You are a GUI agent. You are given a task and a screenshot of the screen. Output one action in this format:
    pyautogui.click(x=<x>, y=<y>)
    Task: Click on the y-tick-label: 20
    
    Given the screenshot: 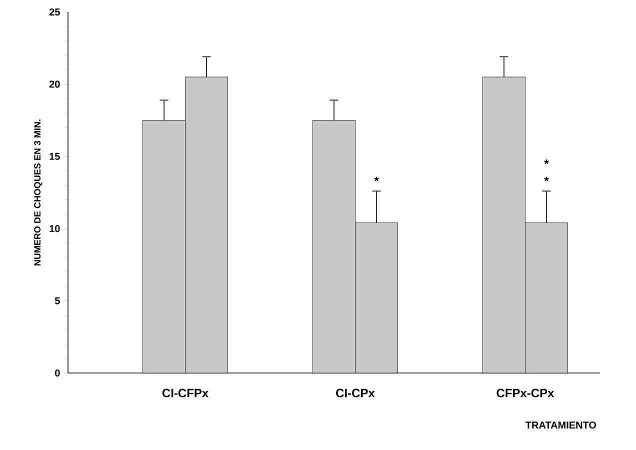 What is the action you would take?
    pyautogui.click(x=54, y=84)
    